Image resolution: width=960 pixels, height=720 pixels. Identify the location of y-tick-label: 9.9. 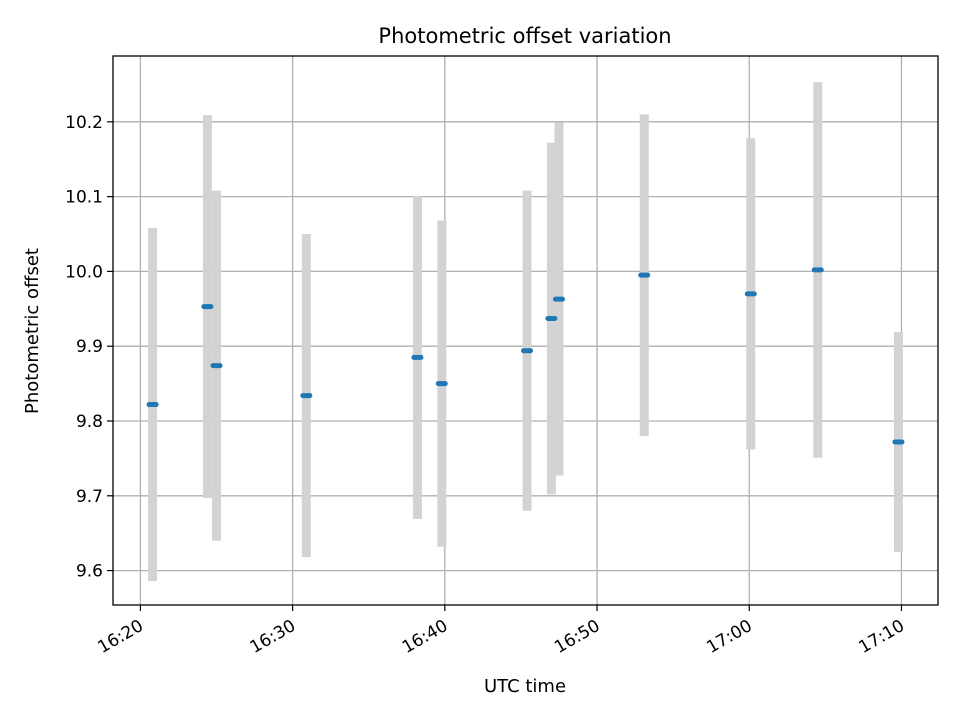
(89, 347).